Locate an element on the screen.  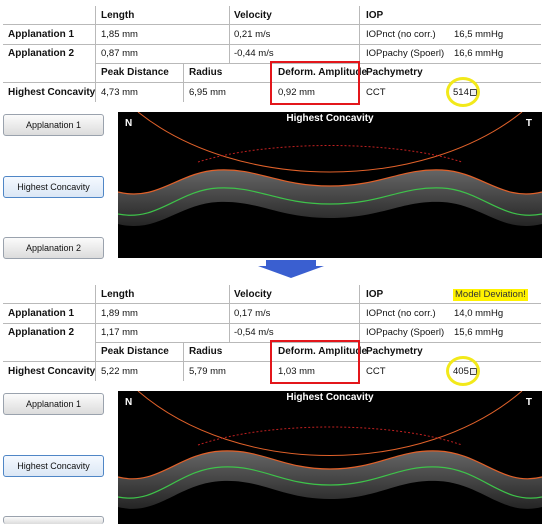
radius-value: 6,95 mm is located at coordinates (207, 92).